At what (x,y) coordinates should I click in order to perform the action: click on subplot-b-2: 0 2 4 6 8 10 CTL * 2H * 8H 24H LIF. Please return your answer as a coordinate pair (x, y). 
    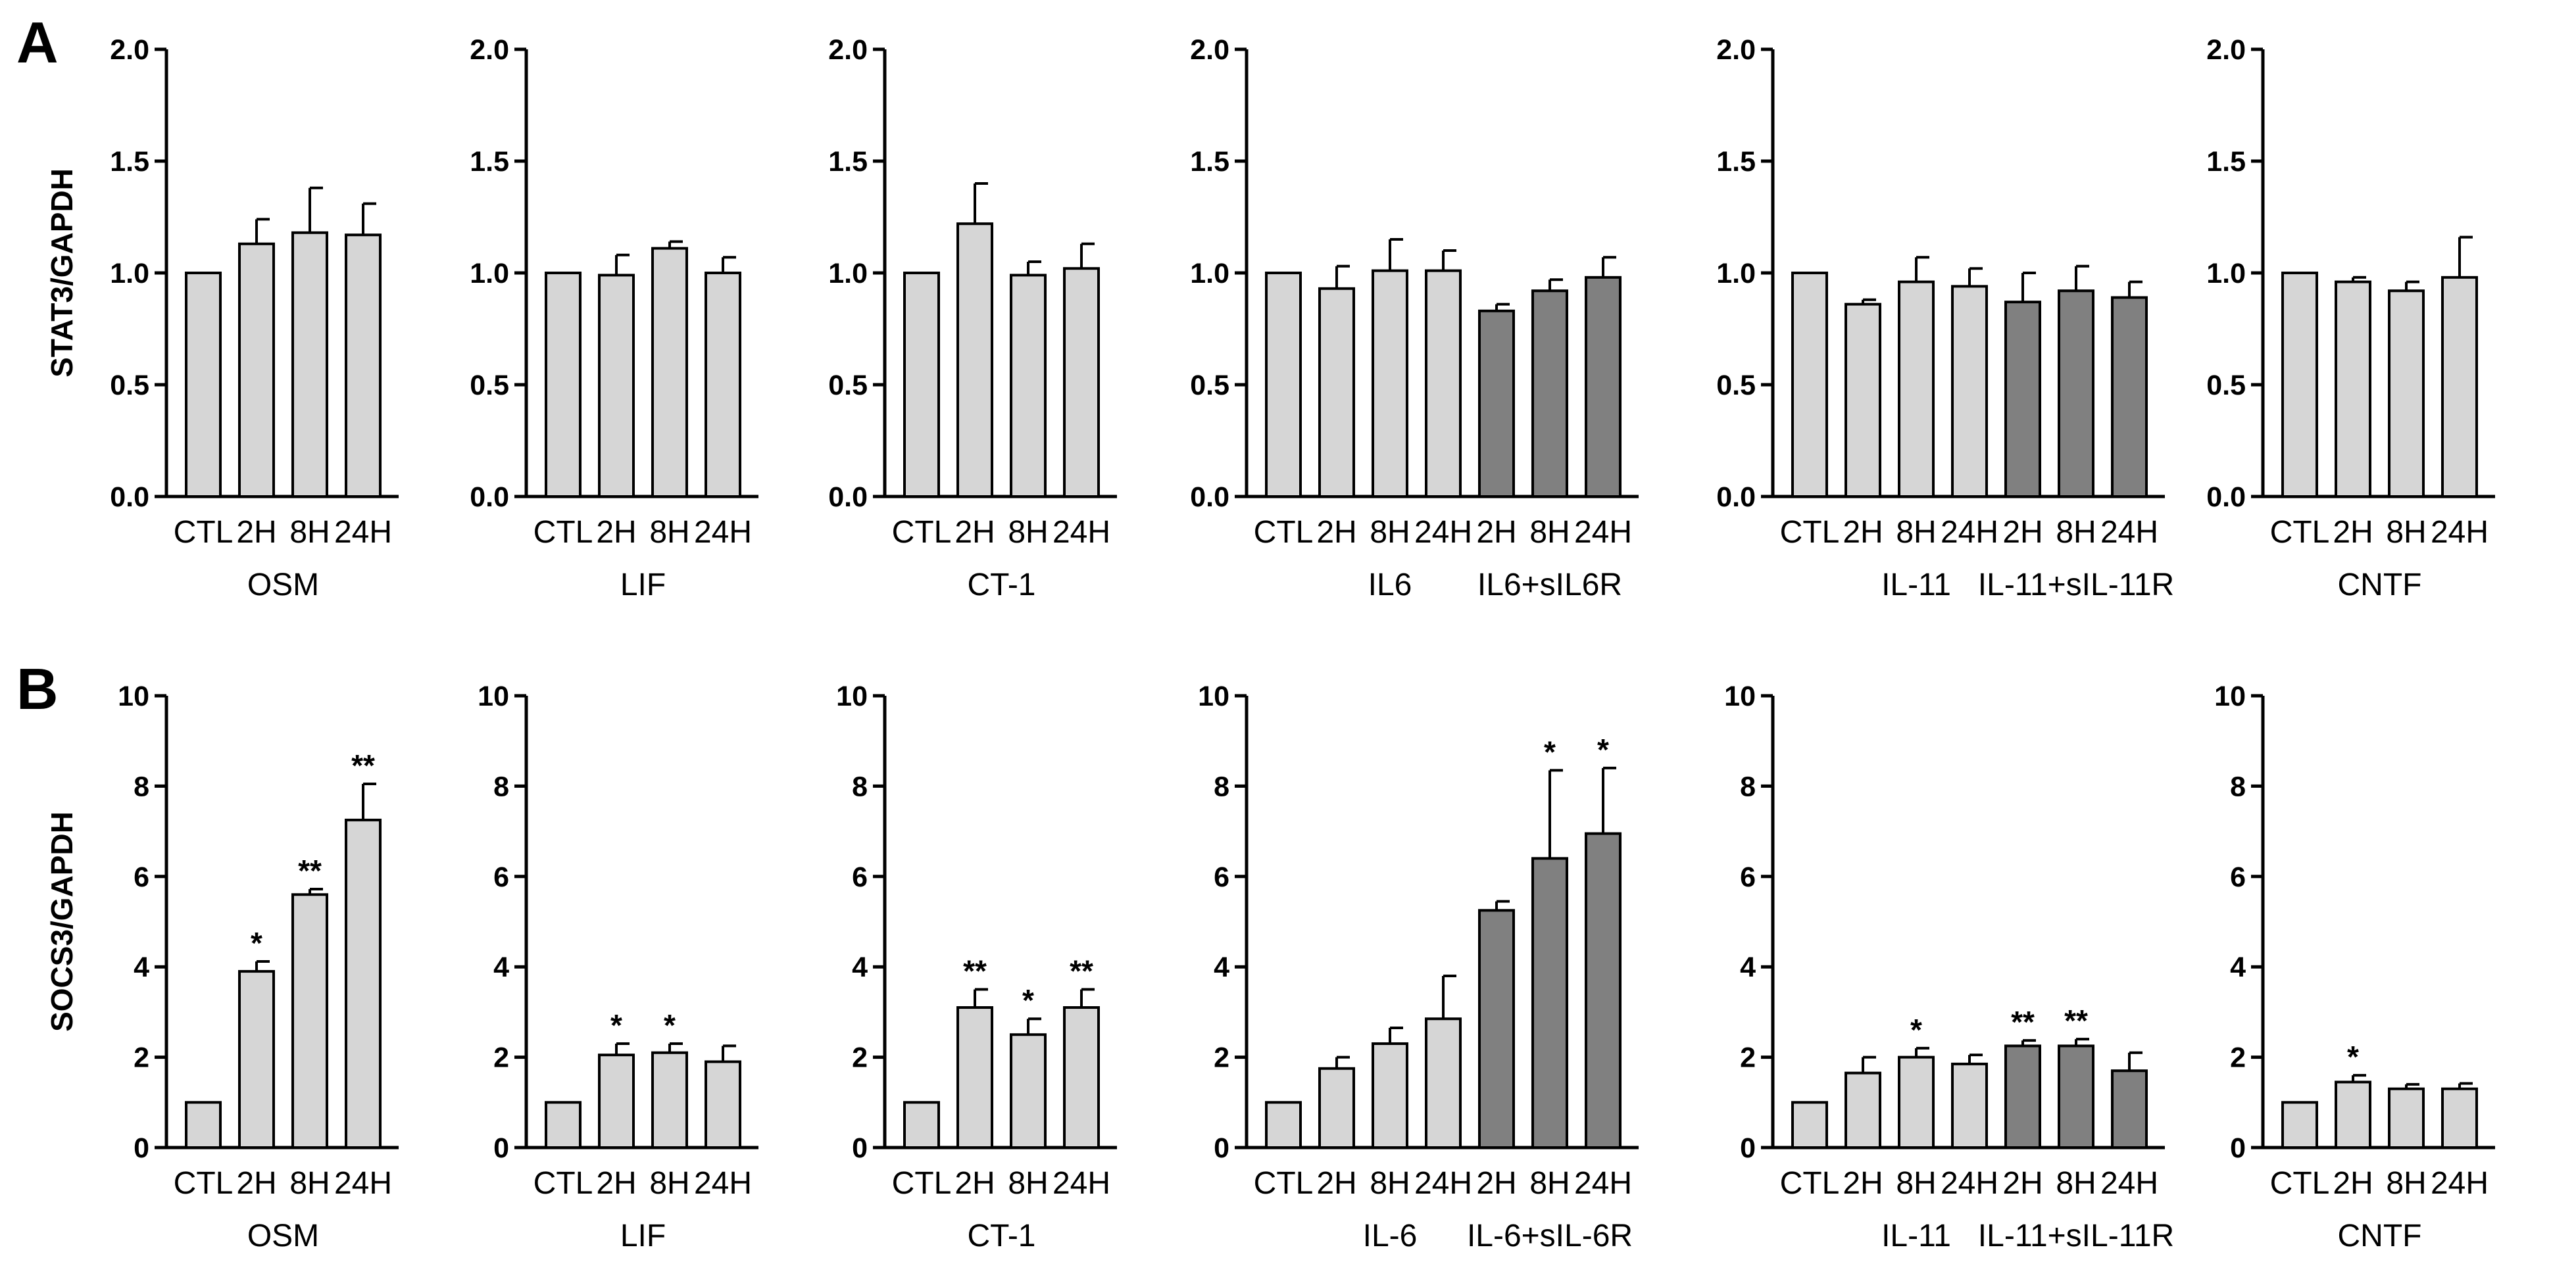
    Looking at the image, I should click on (618, 967).